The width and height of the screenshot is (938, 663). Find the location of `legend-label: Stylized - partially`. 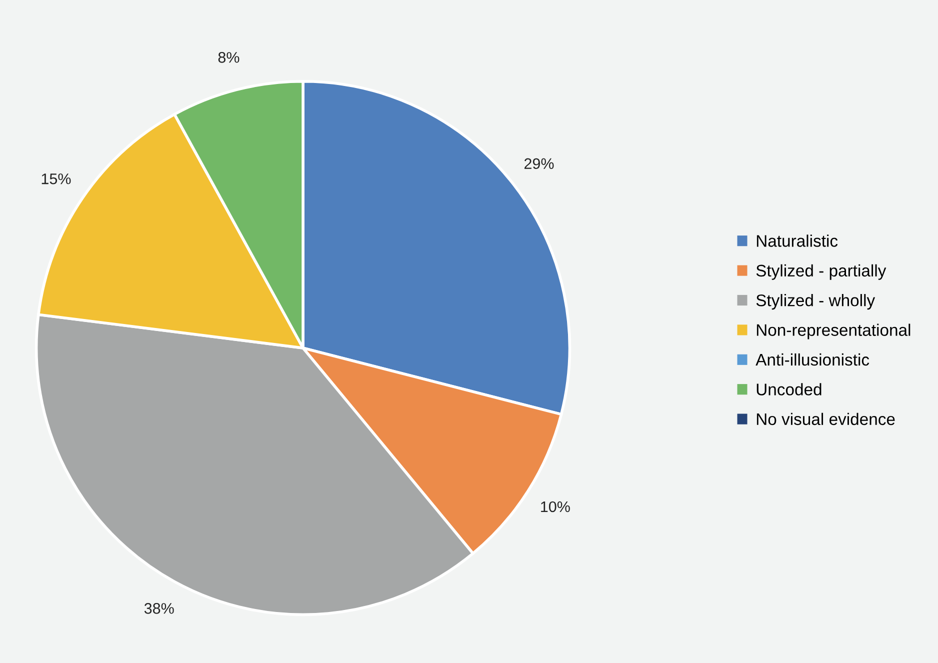

legend-label: Stylized - partially is located at coordinates (821, 272).